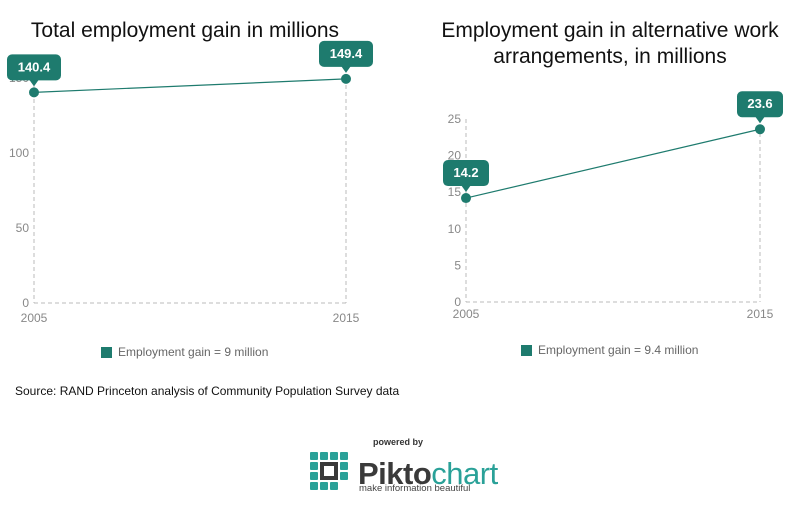  I want to click on data-label-callout: 14.2, so click(466, 176).